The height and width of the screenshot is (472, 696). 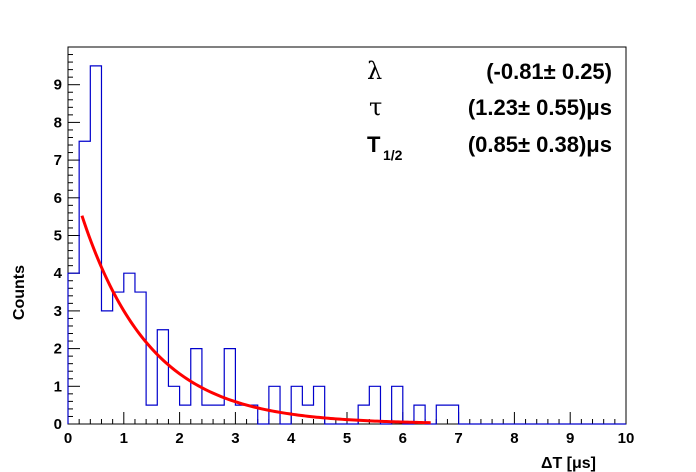 I want to click on y-axis-ticks: 0 1 2 3 4 5 6 7 8 9, so click(x=67, y=243).